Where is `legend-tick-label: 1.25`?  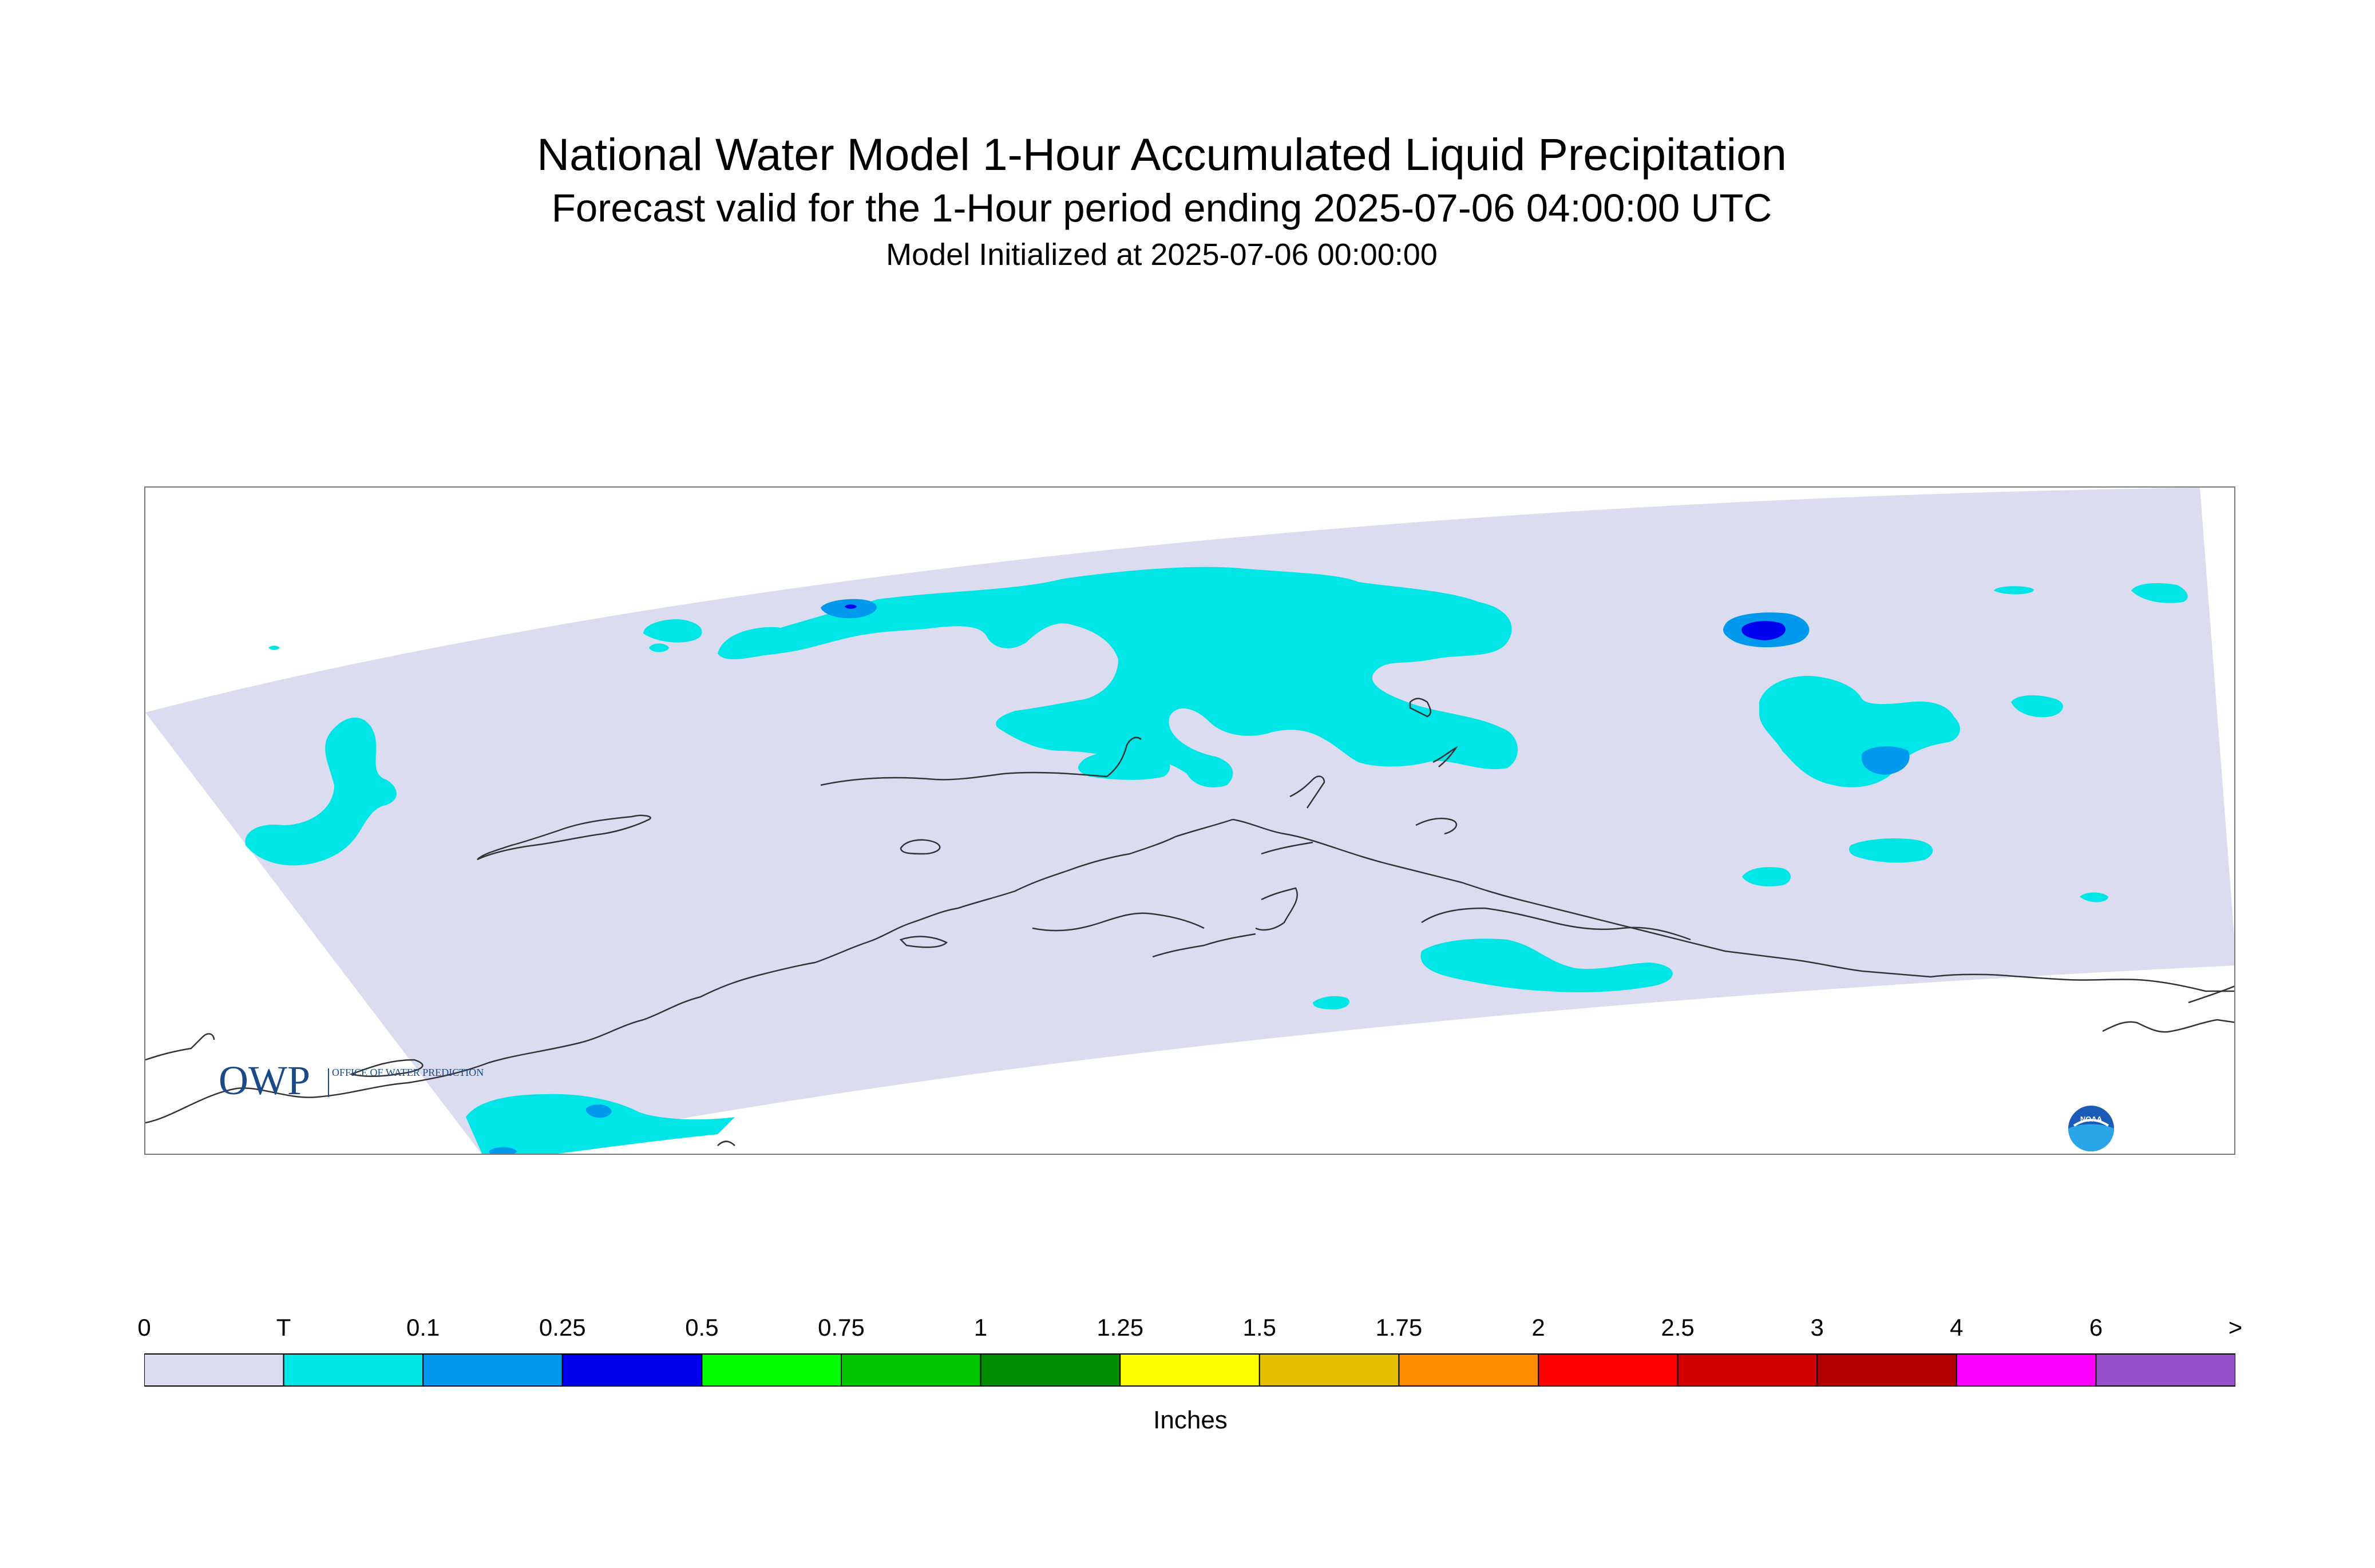 legend-tick-label: 1.25 is located at coordinates (1121, 1327).